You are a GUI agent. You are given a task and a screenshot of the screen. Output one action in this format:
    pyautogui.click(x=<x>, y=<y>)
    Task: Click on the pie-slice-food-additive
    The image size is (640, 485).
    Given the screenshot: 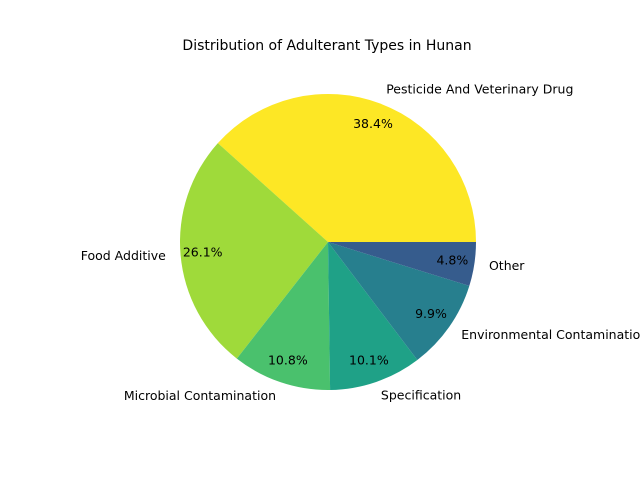 What is the action you would take?
    pyautogui.click(x=253, y=251)
    